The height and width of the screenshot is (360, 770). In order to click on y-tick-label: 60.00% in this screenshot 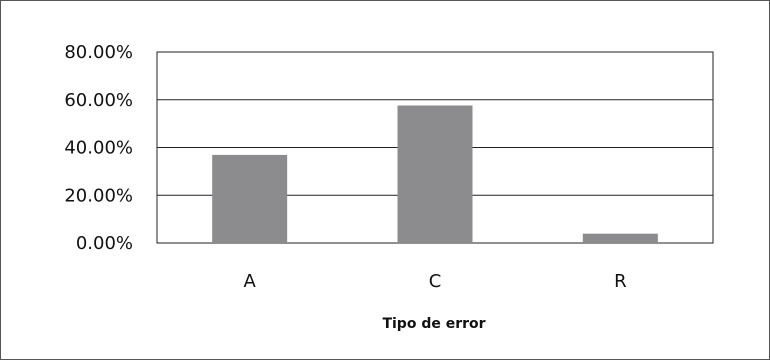, I will do `click(98, 100)`.